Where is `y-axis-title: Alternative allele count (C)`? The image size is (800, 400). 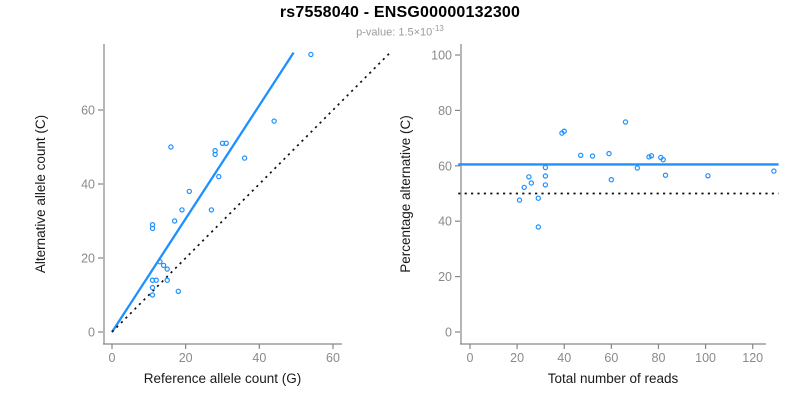
y-axis-title: Alternative allele count (C) is located at coordinates (40, 194).